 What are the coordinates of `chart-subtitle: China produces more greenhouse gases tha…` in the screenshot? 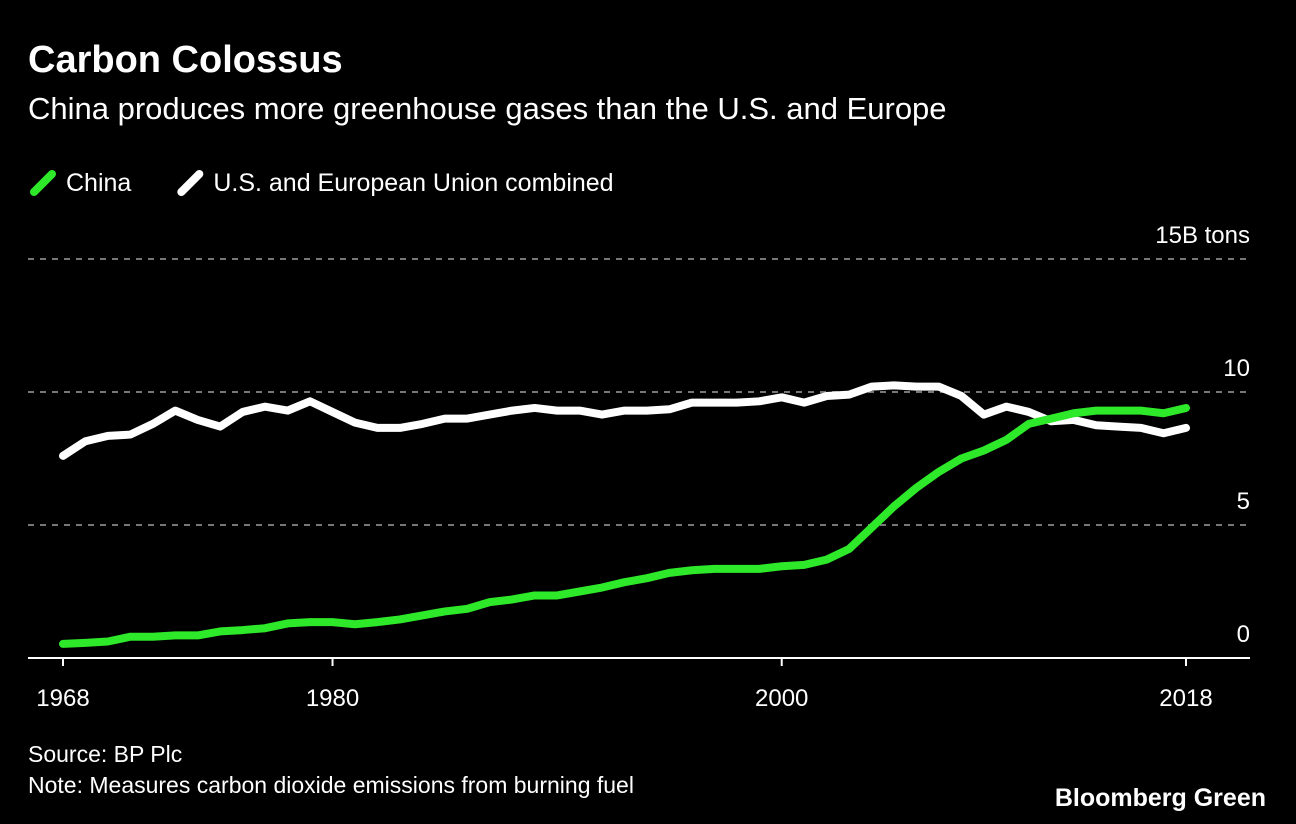 It's located at (487, 108).